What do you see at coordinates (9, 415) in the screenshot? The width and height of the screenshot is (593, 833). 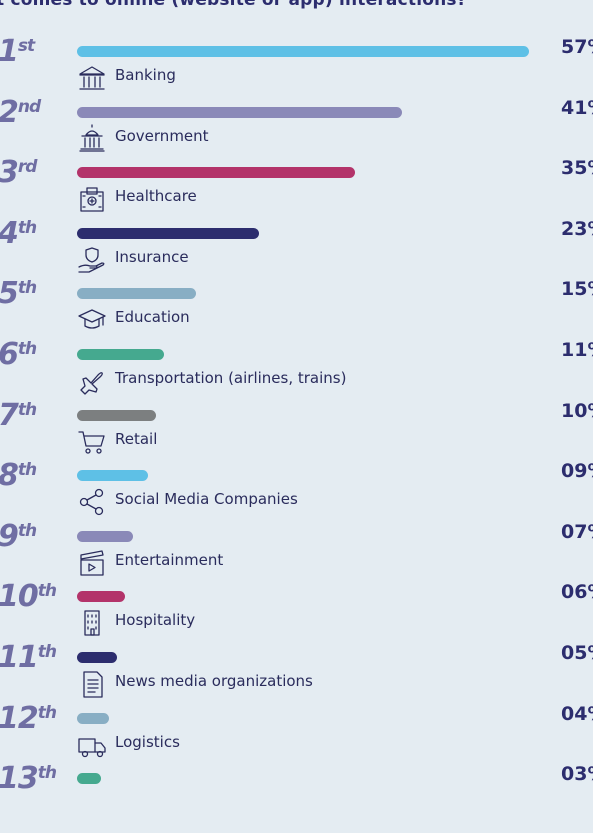 I see `rank-number: 7` at bounding box center [9, 415].